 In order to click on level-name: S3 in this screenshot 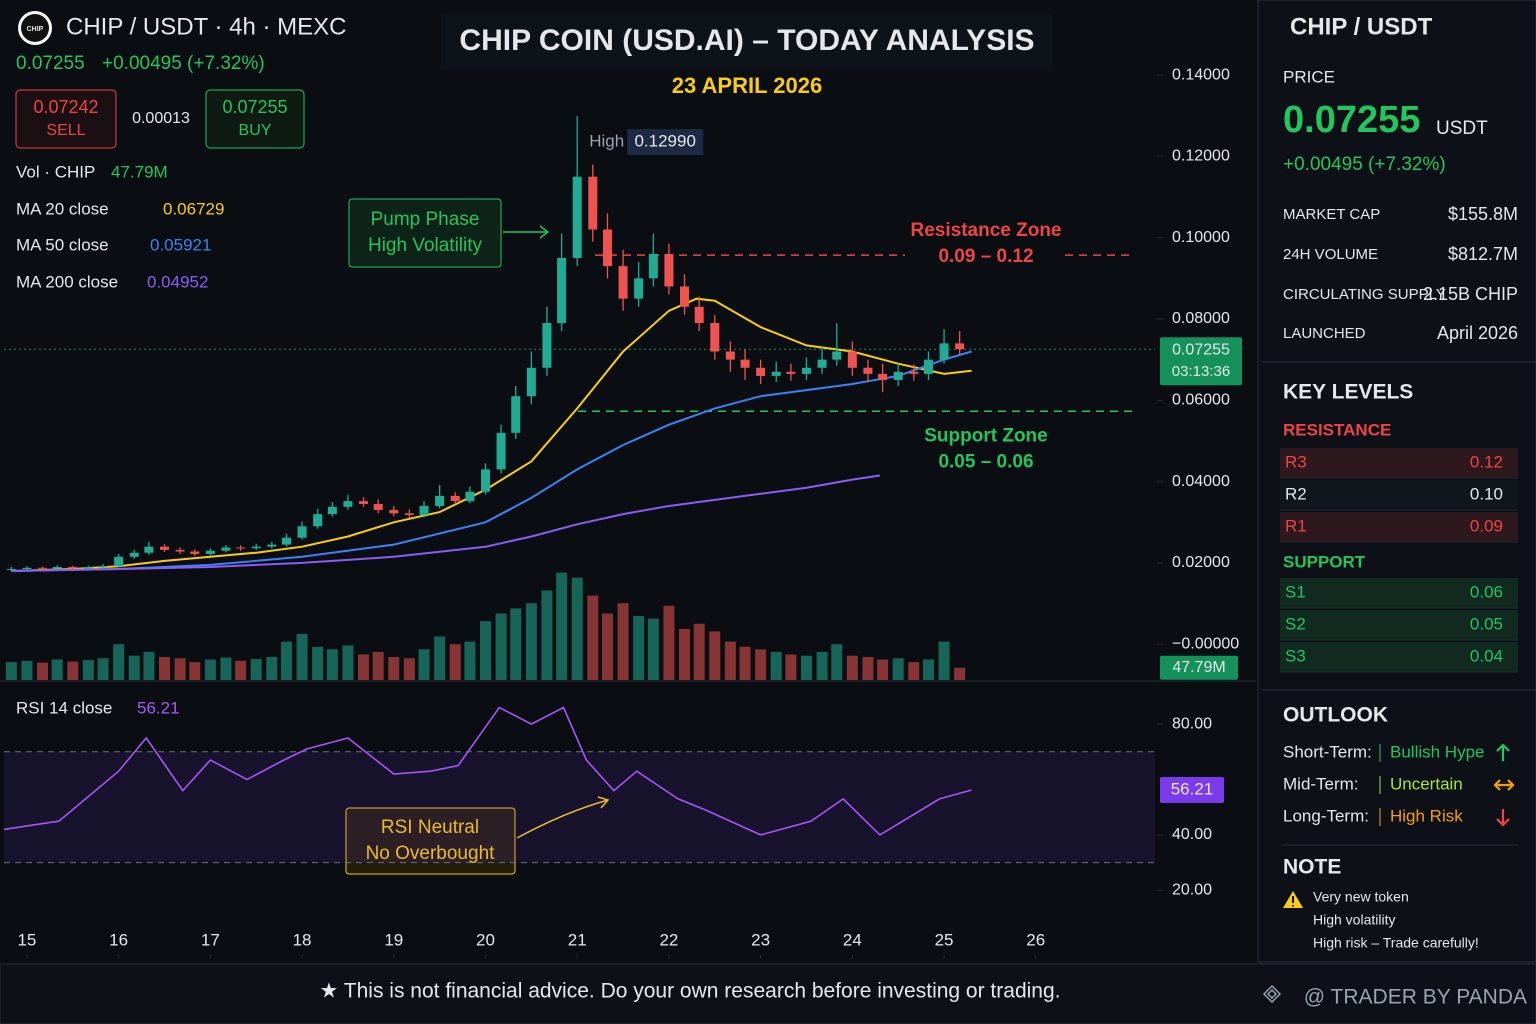, I will do `click(1295, 655)`.